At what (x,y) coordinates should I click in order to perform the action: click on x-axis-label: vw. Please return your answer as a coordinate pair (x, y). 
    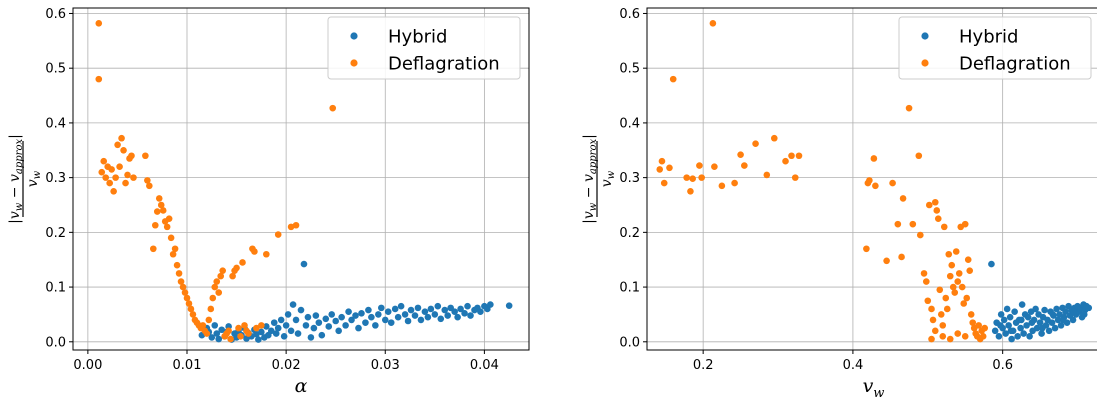
    Looking at the image, I should click on (874, 387).